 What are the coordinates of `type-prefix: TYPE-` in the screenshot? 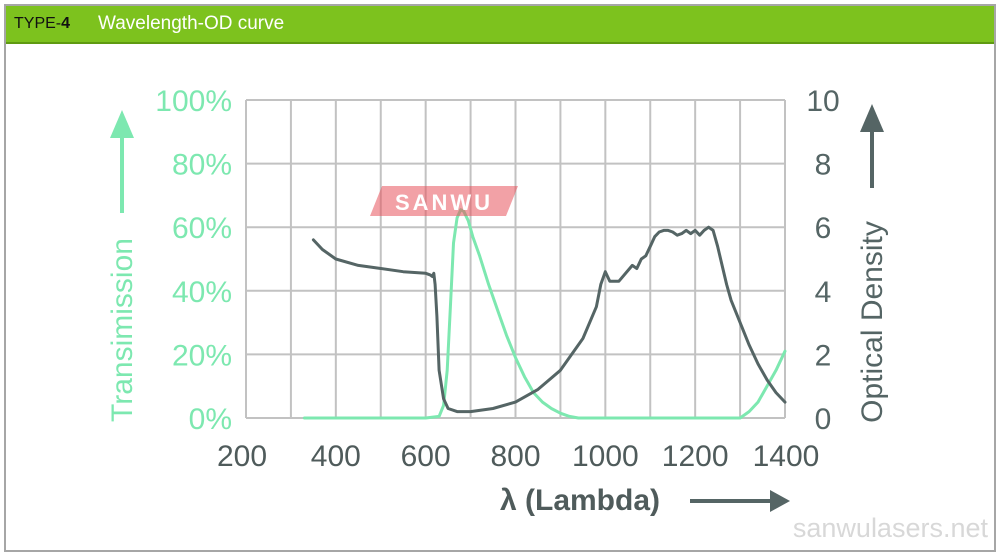 It's located at (38, 23).